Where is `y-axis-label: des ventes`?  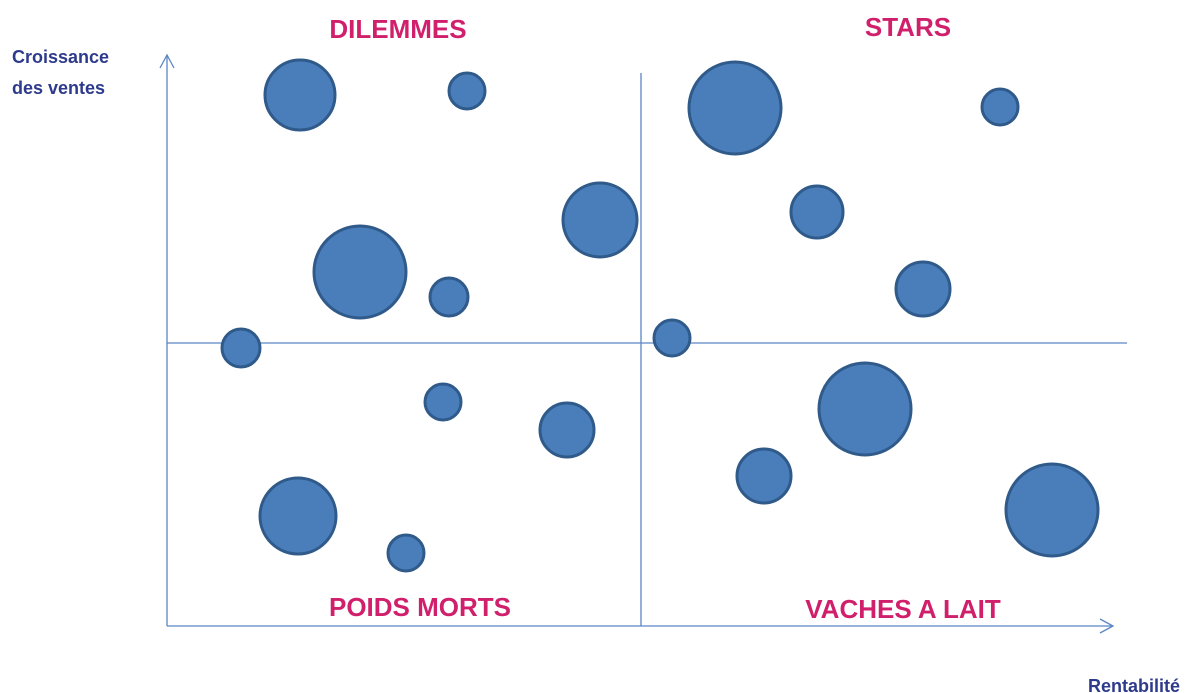
y-axis-label: des ventes is located at coordinates (58, 88).